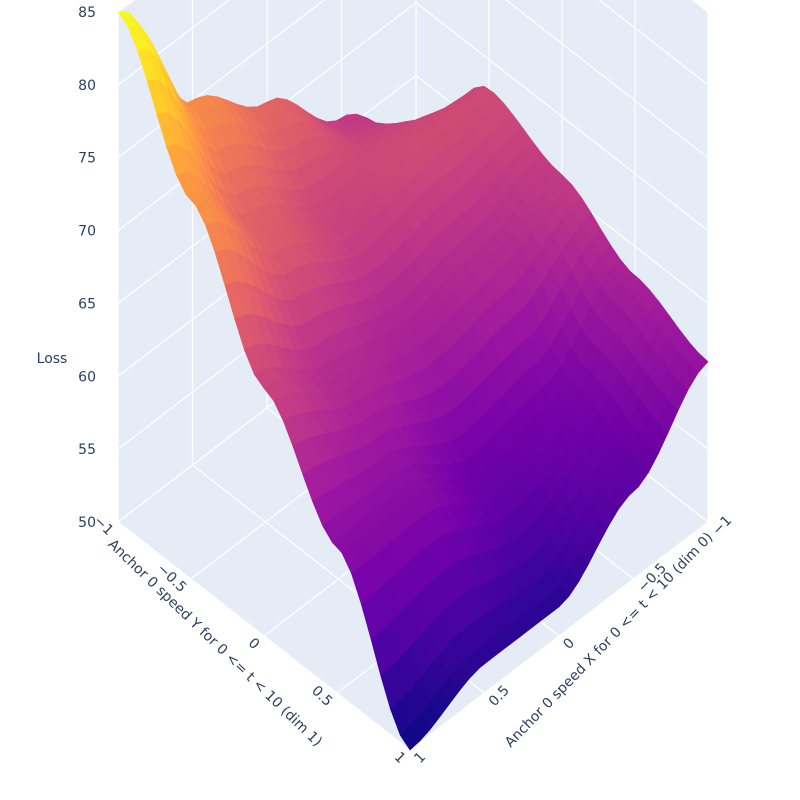  Describe the element at coordinates (569, 644) in the screenshot. I see `x-tick-label: 0` at that location.